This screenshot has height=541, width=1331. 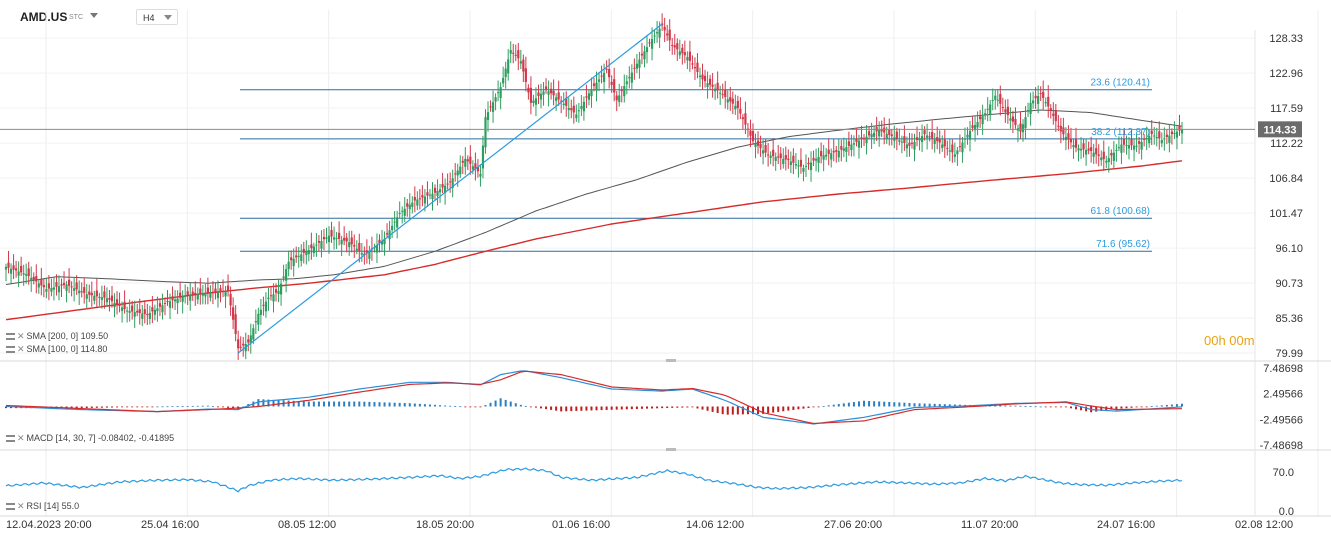 What do you see at coordinates (56, 349) in the screenshot?
I see `sma100-legend: ✕ SMA [100, 0] 114.80` at bounding box center [56, 349].